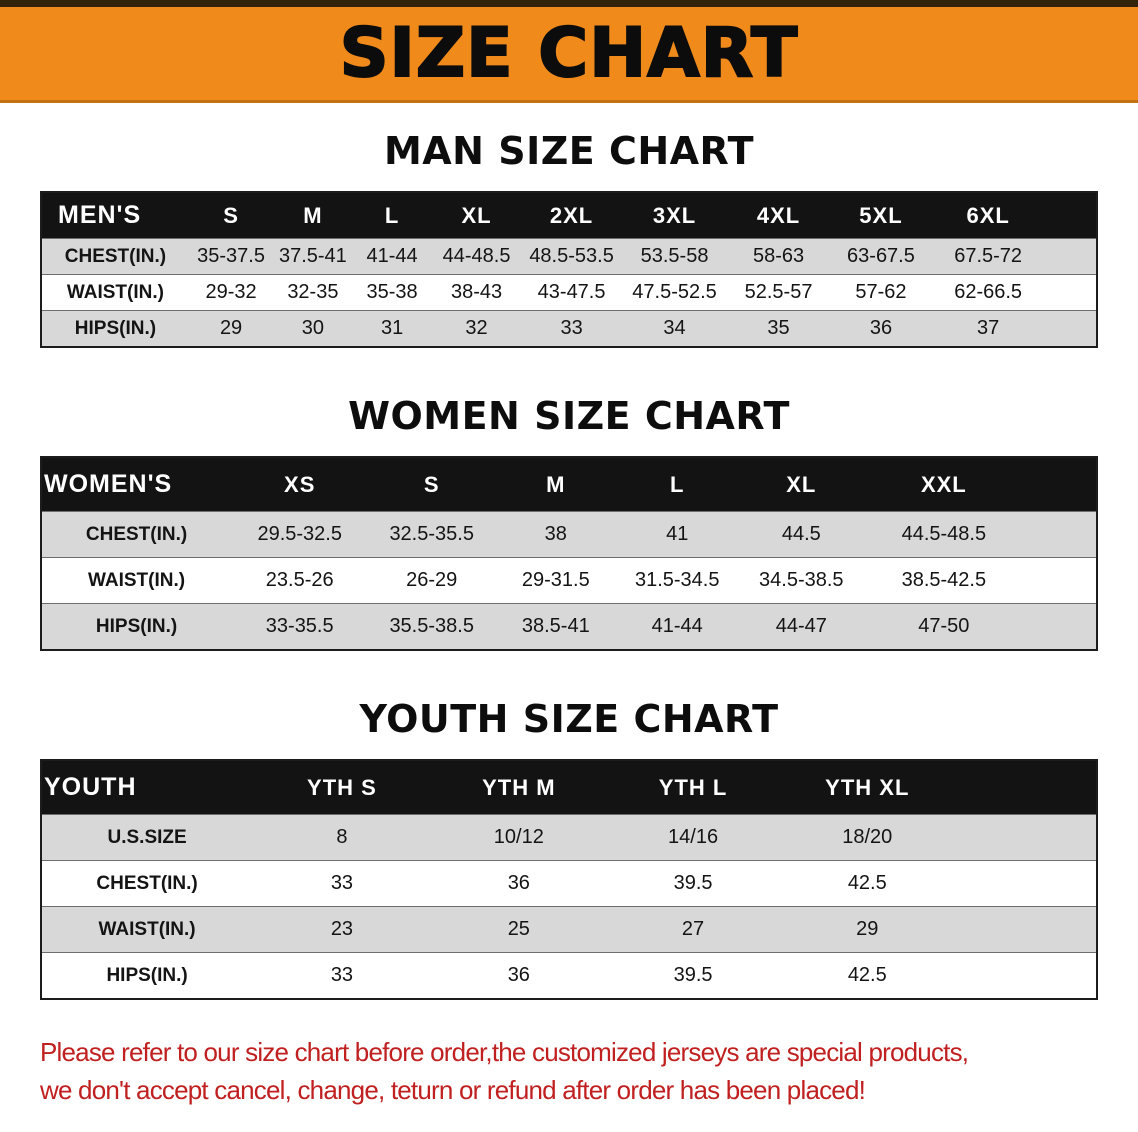 The height and width of the screenshot is (1132, 1138). Describe the element at coordinates (571, 328) in the screenshot. I see `men-value-cell: 33` at that location.